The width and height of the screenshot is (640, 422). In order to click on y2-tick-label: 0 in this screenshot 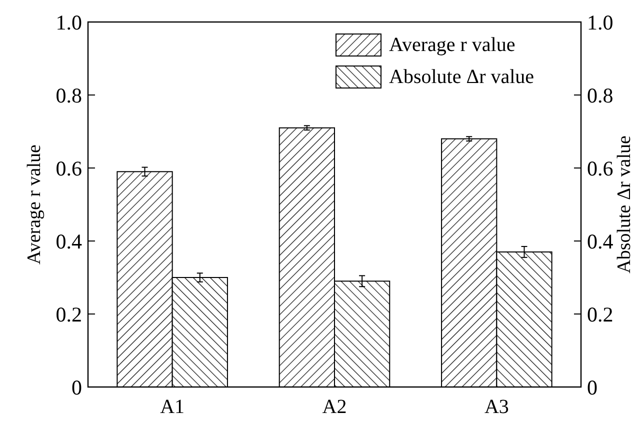, I will do `click(592, 387)`.